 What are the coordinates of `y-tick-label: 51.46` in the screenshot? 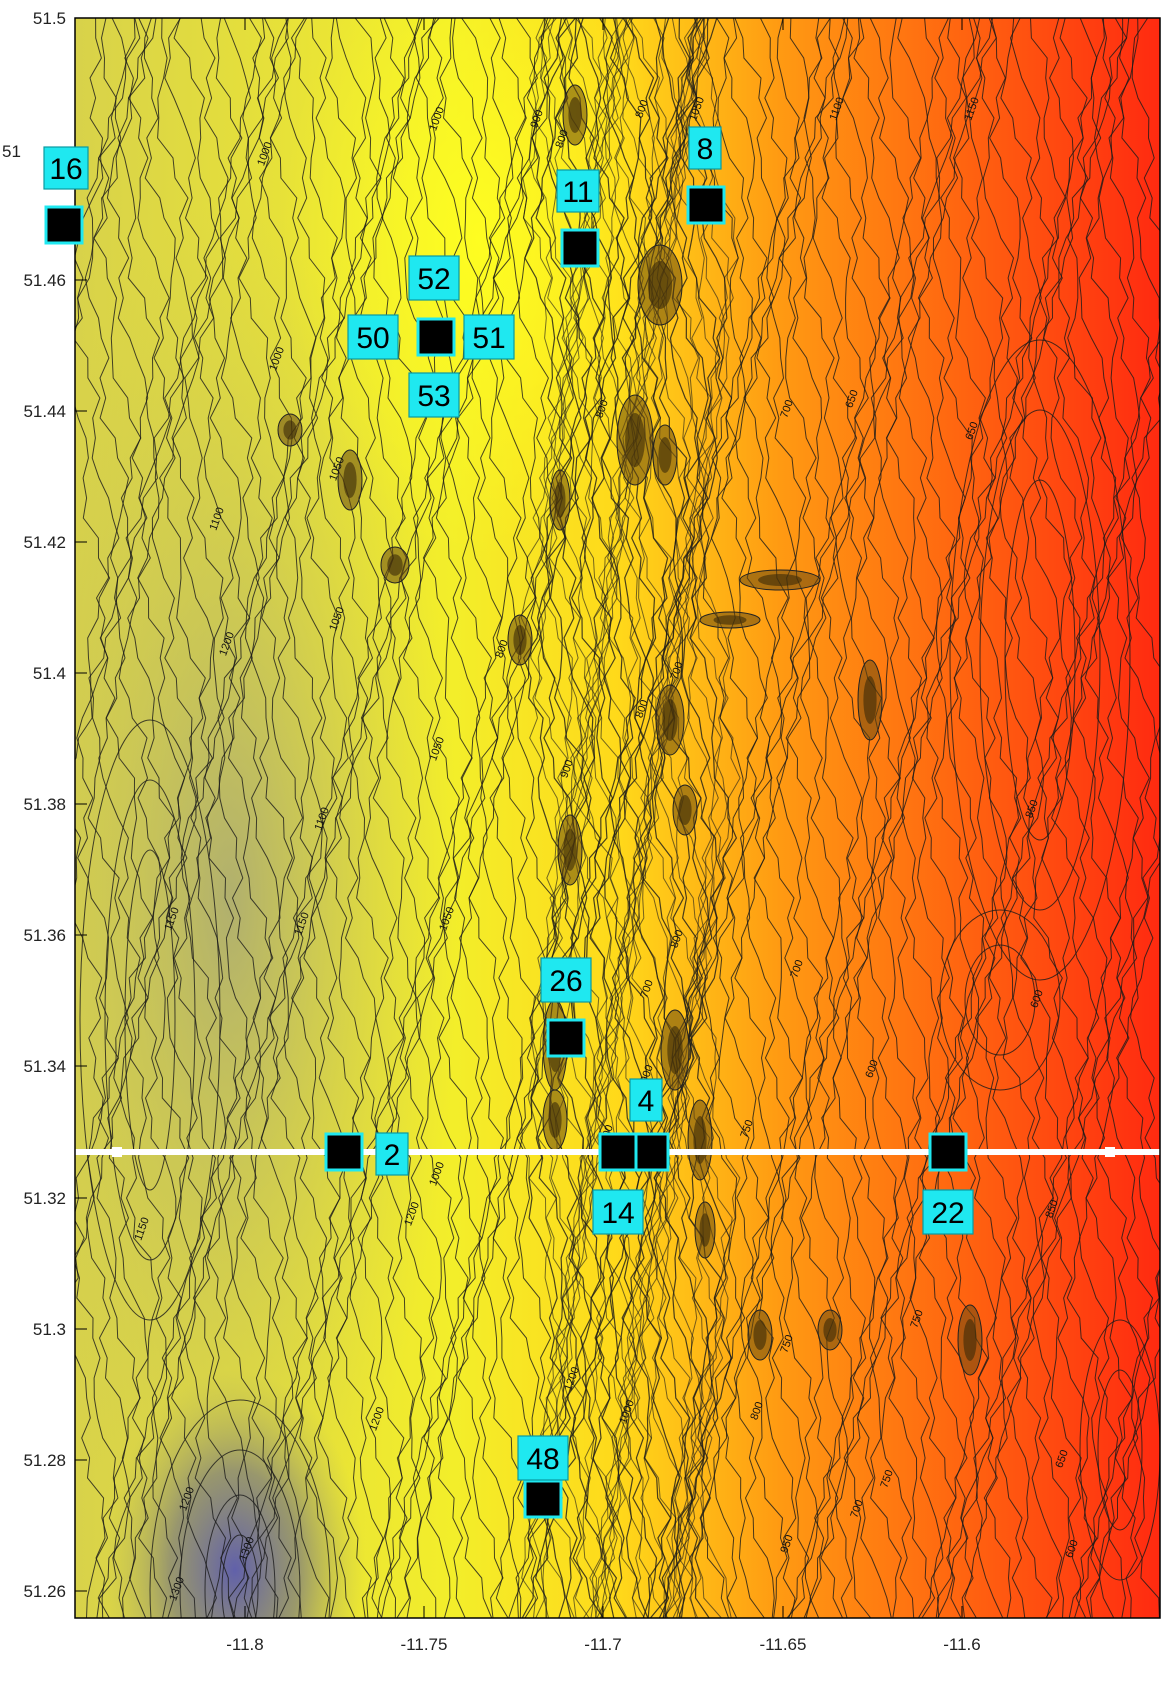 It's located at (44, 280).